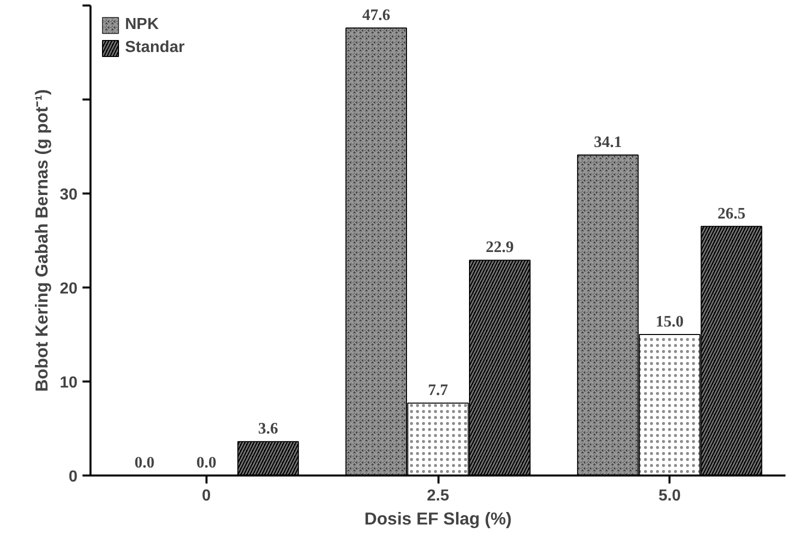 The height and width of the screenshot is (550, 796). What do you see at coordinates (268, 429) in the screenshot?
I see `data-label: 3.6` at bounding box center [268, 429].